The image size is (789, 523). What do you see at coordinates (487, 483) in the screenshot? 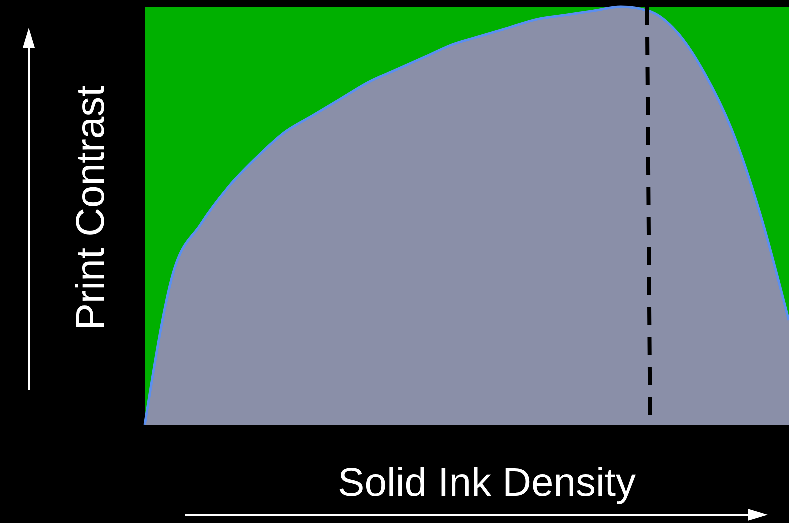
I see `x-axis-title: Solid Ink Density` at bounding box center [487, 483].